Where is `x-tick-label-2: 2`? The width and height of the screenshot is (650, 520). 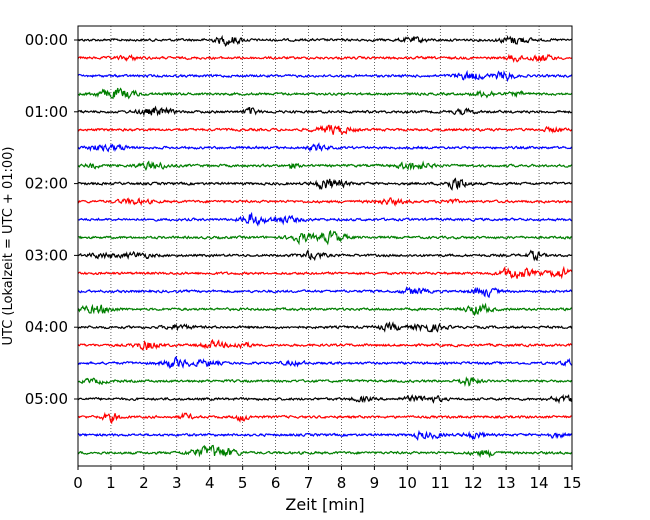 x-tick-label-2: 2 is located at coordinates (144, 483).